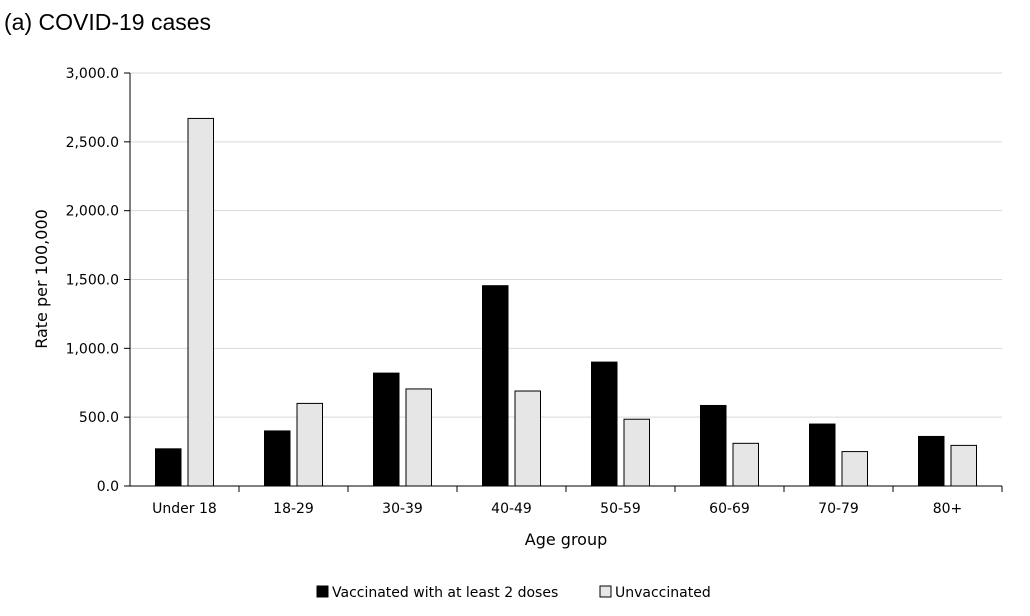 This screenshot has width=1030, height=616. I want to click on y-tick-label: 2,500.0, so click(92, 143).